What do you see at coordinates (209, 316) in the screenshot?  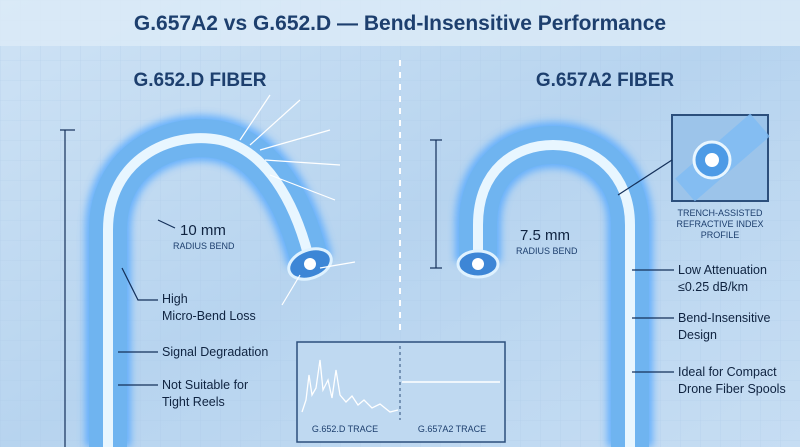 I see `left-callout-line: Micro-Bend Loss` at bounding box center [209, 316].